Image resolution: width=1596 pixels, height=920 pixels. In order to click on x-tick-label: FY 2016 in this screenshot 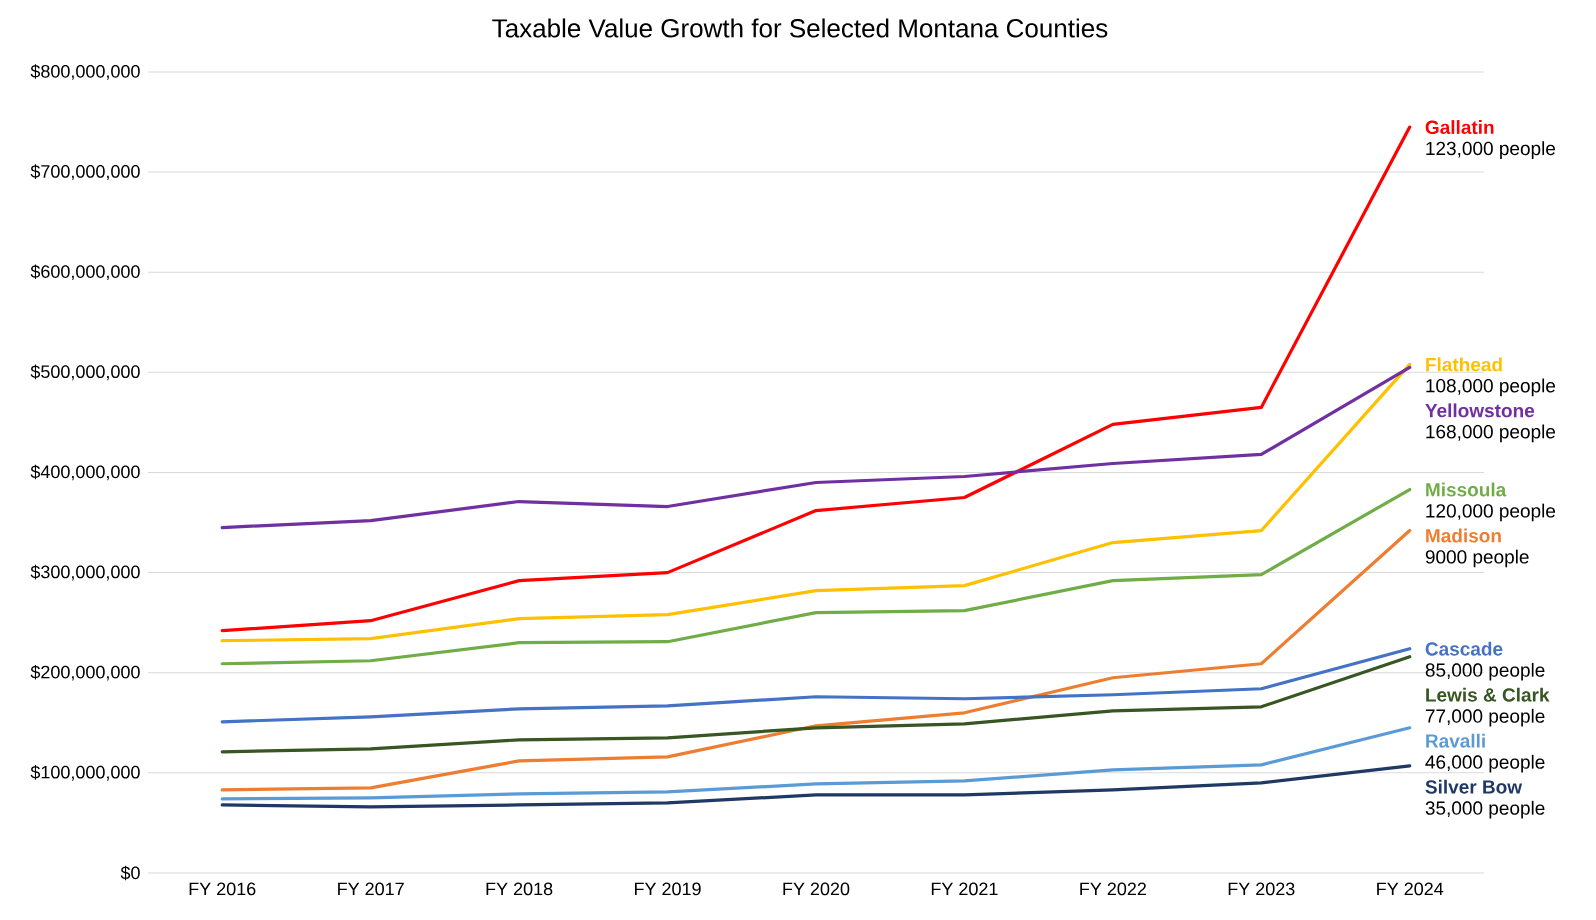, I will do `click(222, 889)`.